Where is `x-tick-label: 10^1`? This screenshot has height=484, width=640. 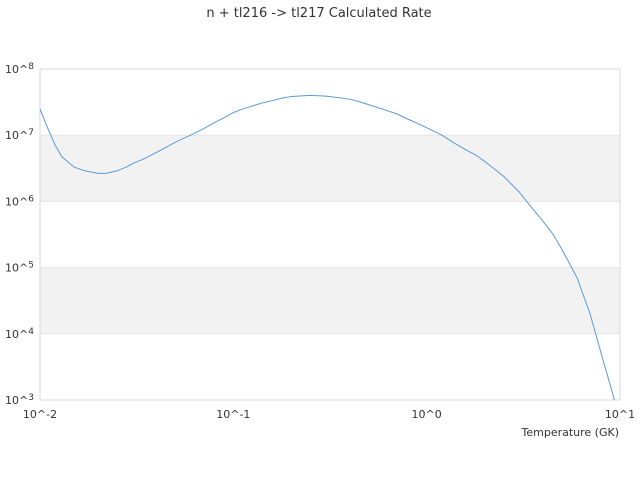
x-tick-label: 10^1 is located at coordinates (620, 414).